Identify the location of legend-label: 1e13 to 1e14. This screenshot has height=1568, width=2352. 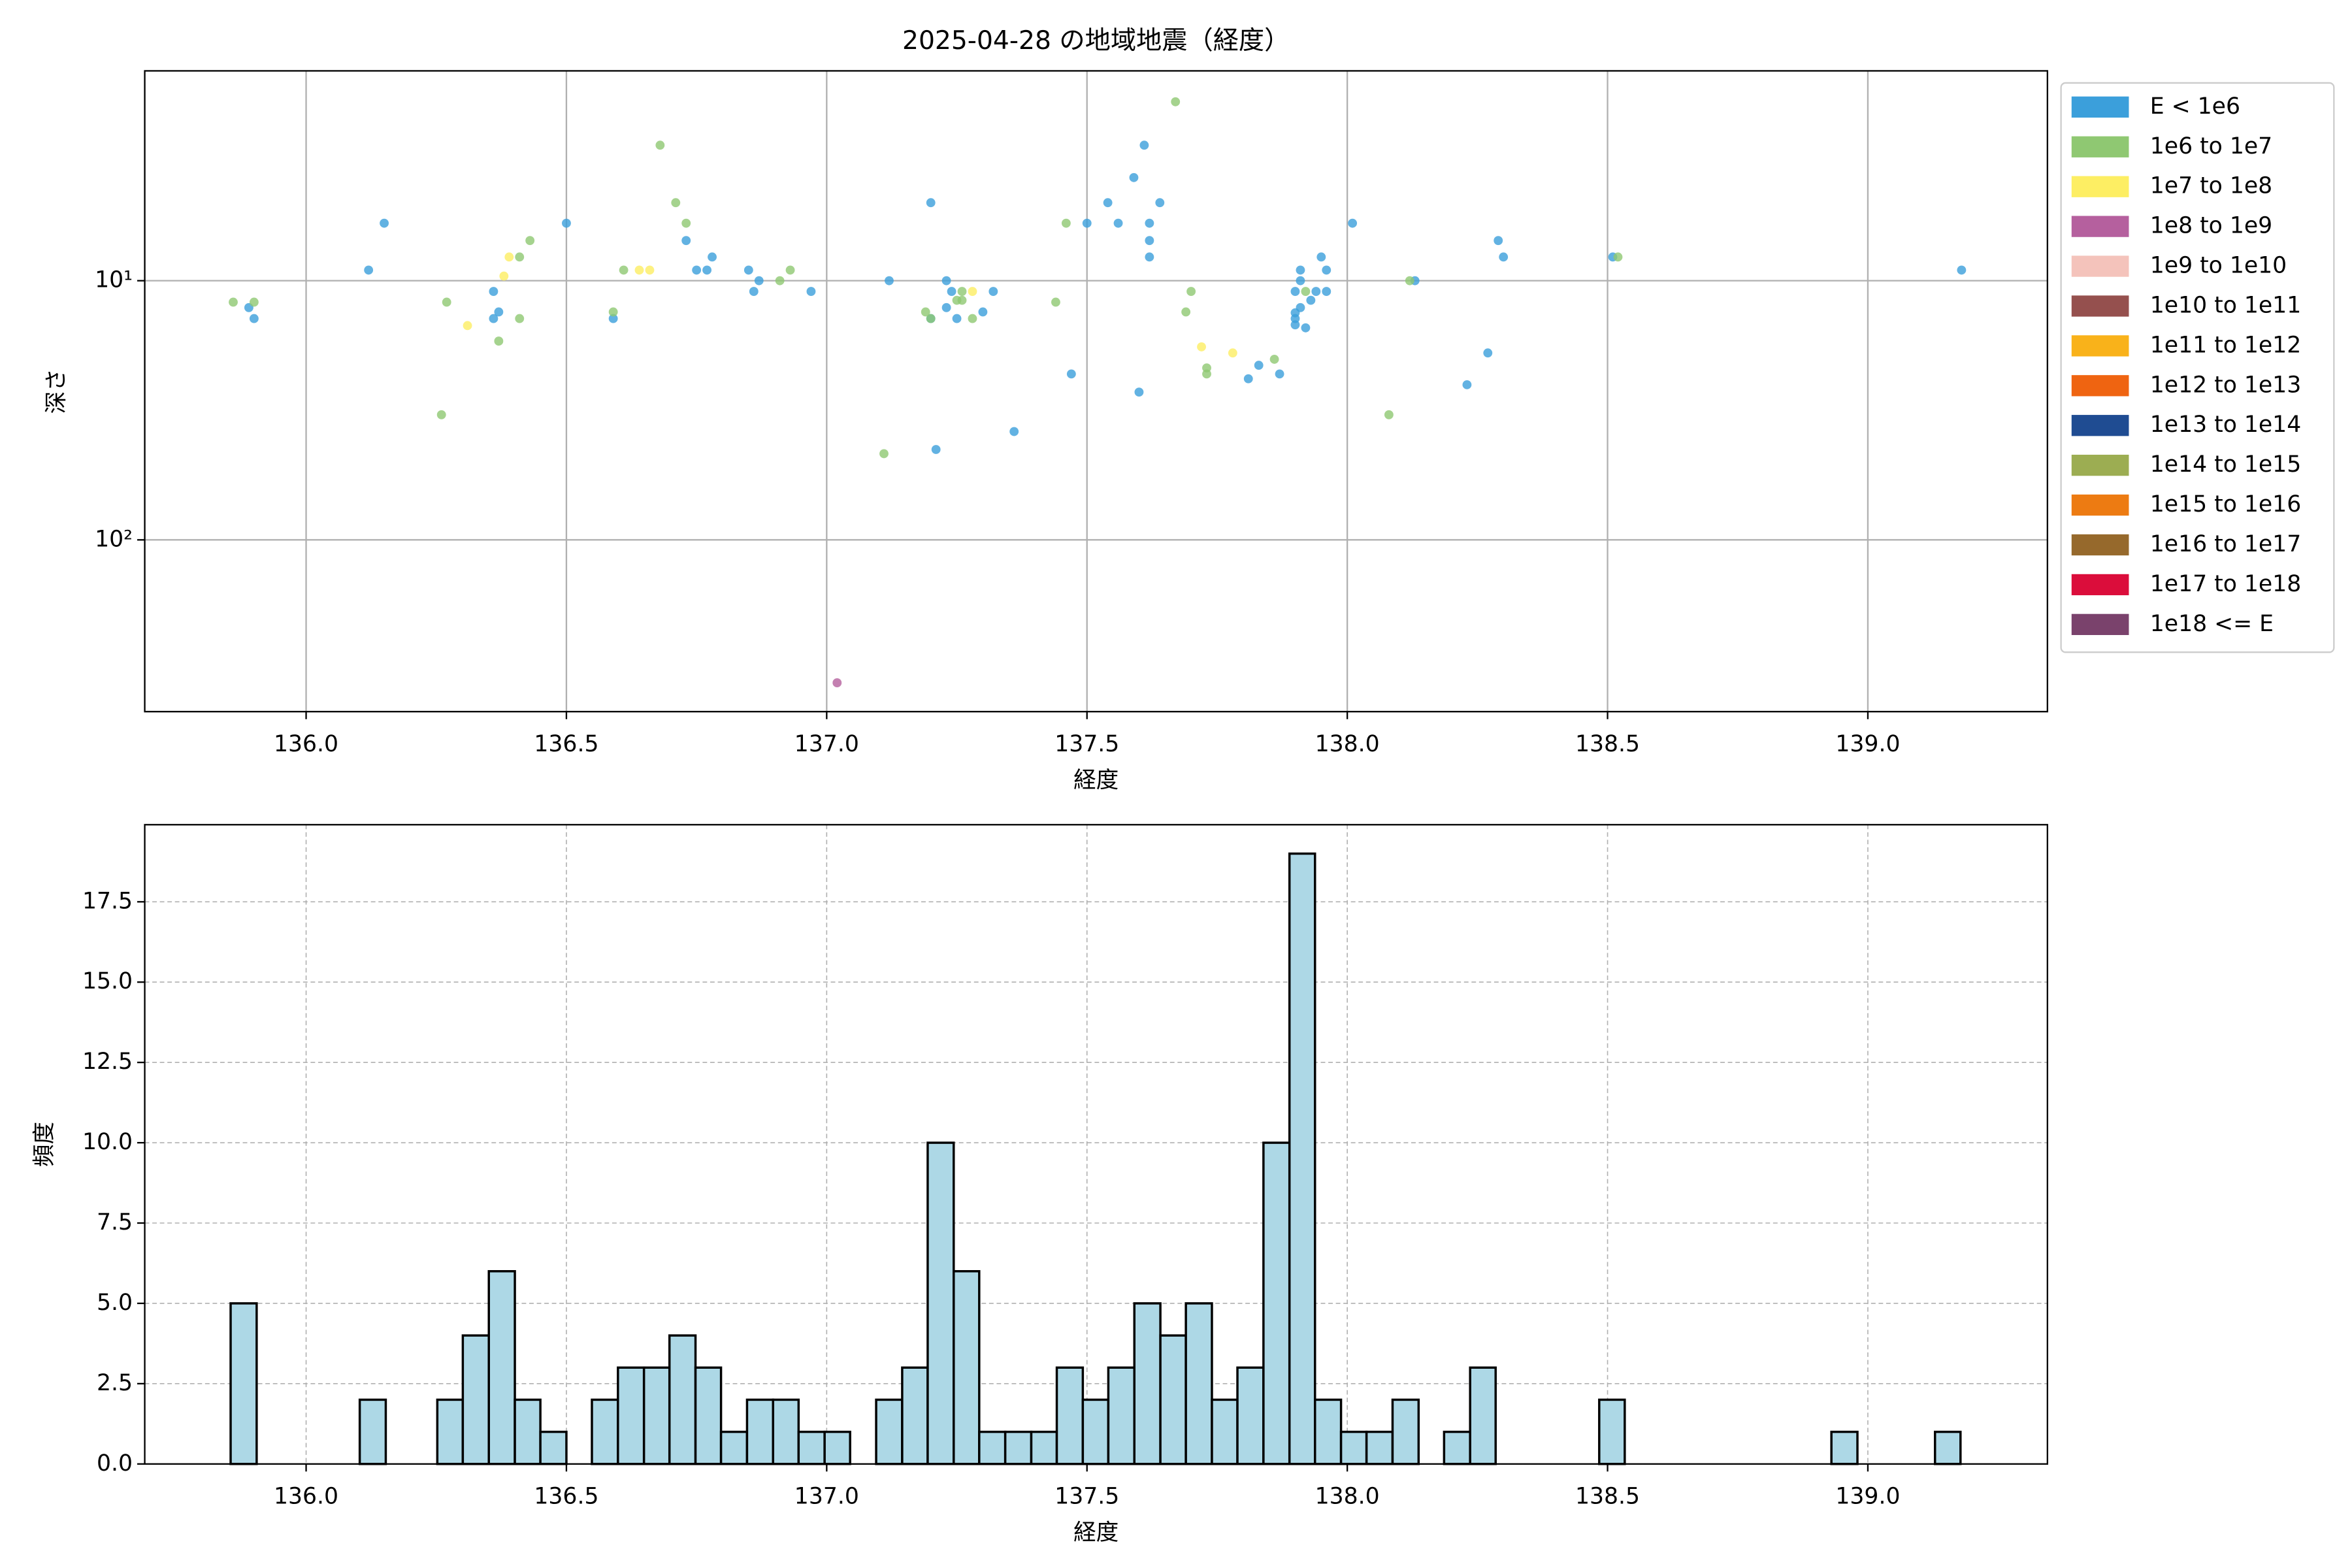
(2225, 425).